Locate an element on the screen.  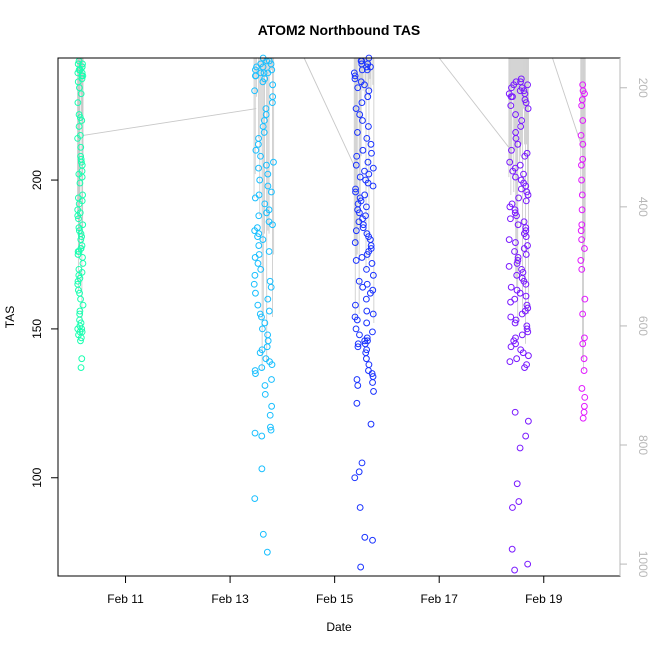
x-axis-label: Date is located at coordinates (339, 627).